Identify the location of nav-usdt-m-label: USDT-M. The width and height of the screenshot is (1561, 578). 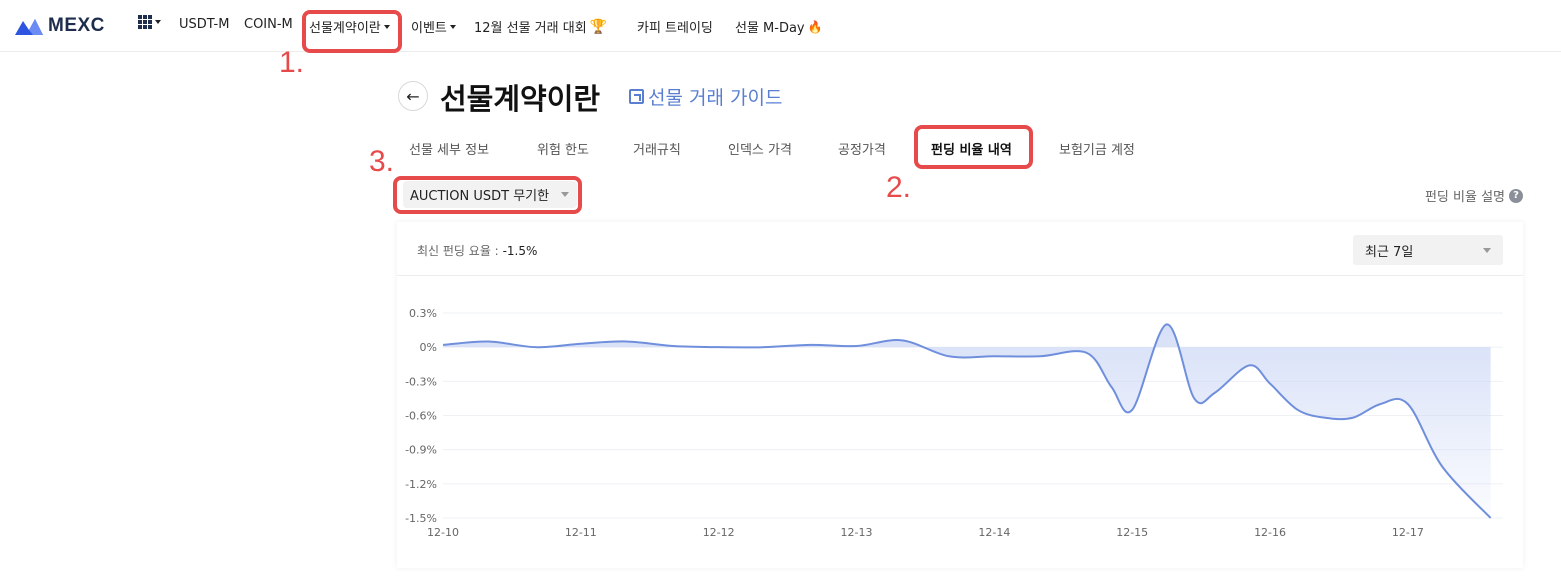
(204, 24).